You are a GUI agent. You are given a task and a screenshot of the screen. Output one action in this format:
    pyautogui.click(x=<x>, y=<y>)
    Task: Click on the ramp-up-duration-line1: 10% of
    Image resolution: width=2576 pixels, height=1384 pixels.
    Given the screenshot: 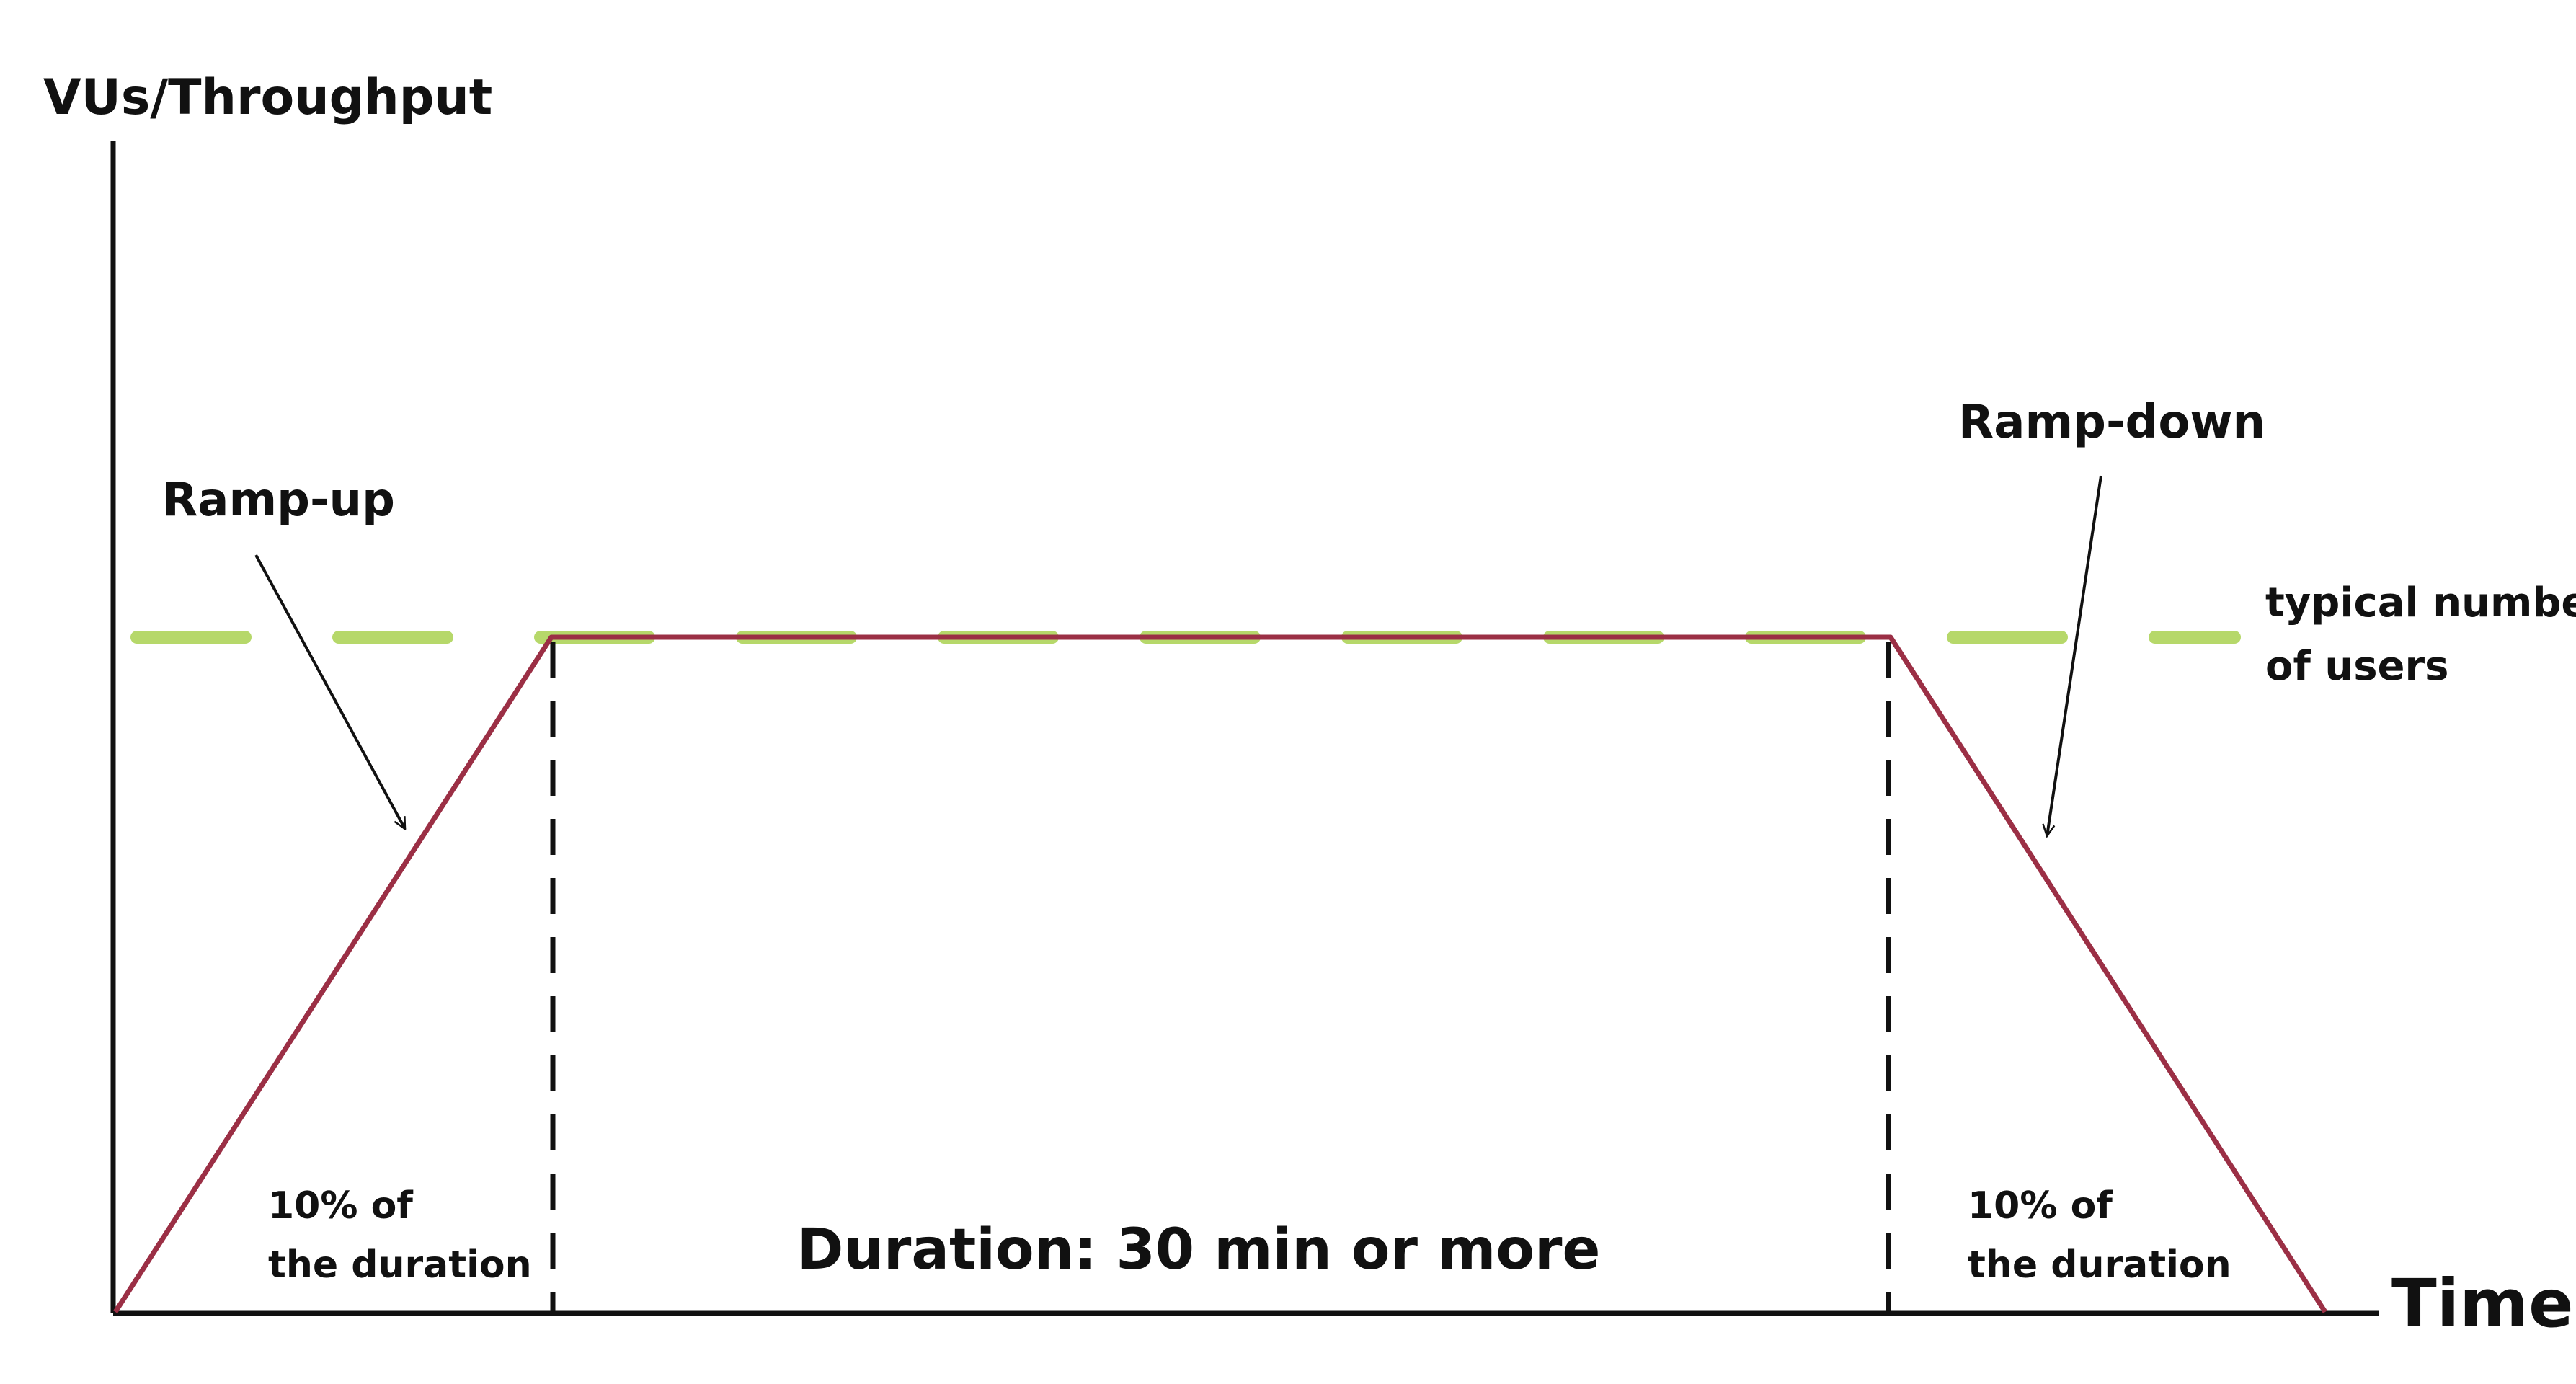 What is the action you would take?
    pyautogui.click(x=341, y=1206)
    